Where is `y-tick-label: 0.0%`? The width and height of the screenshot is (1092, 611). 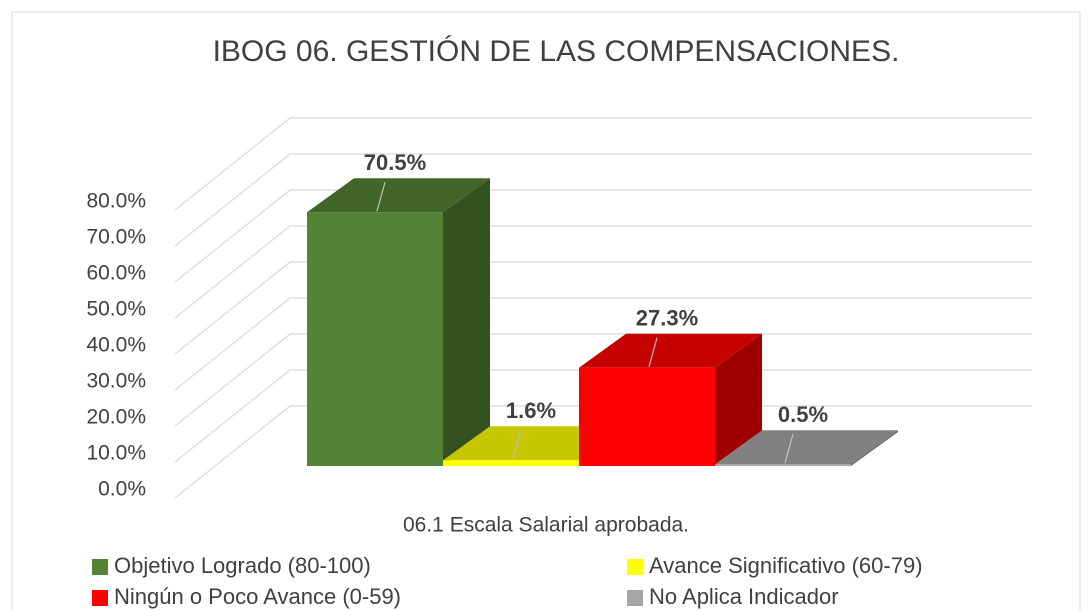
y-tick-label: 0.0% is located at coordinates (122, 489).